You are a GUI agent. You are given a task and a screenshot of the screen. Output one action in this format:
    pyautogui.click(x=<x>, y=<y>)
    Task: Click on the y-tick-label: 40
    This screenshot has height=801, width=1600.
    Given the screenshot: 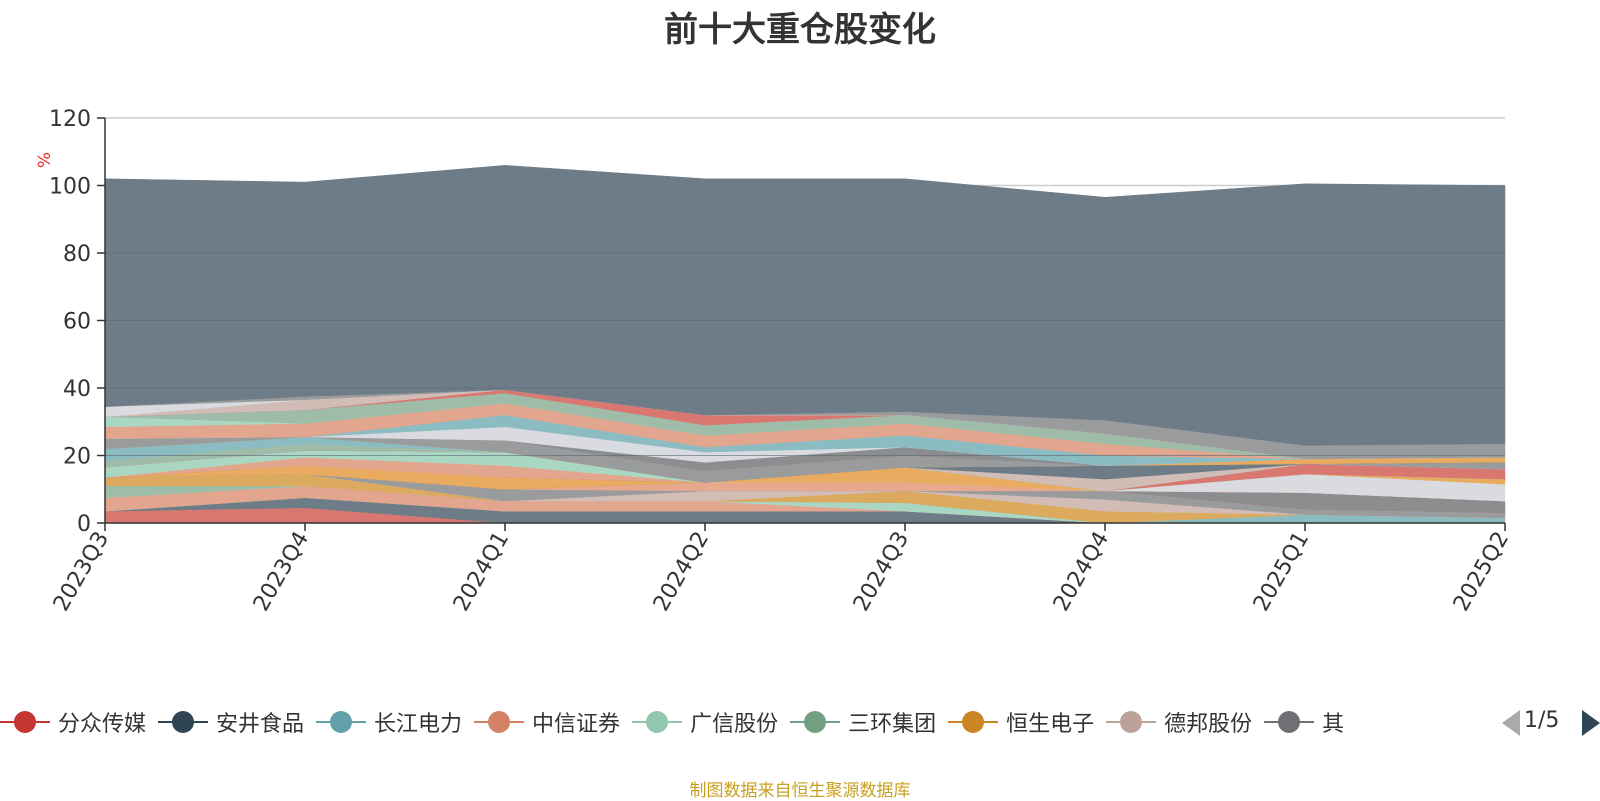 What is the action you would take?
    pyautogui.click(x=77, y=389)
    